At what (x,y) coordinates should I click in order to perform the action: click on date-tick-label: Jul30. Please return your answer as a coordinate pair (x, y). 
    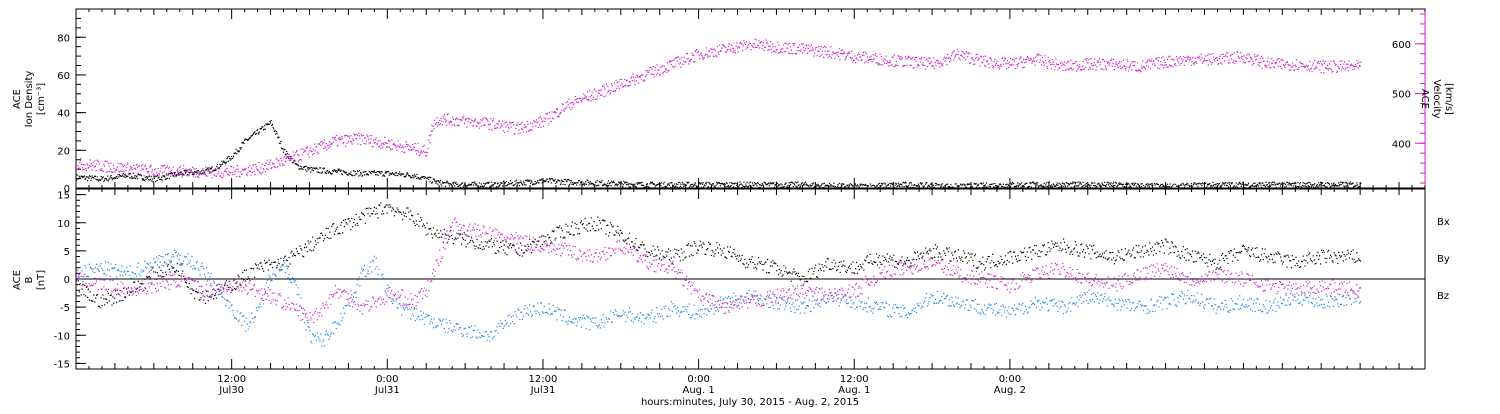
    Looking at the image, I should click on (231, 390).